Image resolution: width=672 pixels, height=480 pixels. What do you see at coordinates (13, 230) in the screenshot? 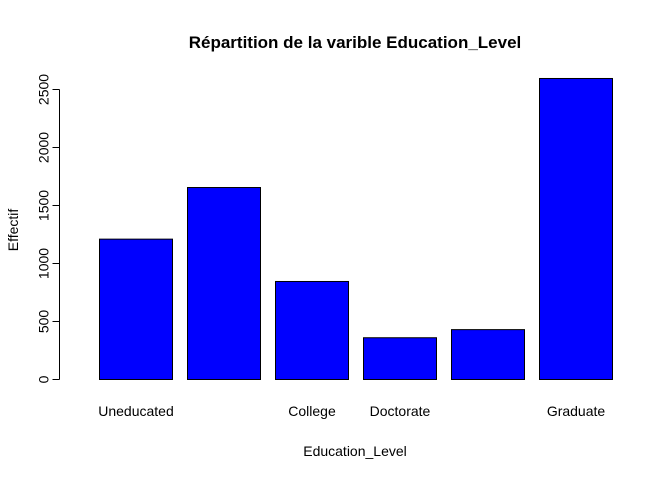
I see `y-axis-label: Effectif` at bounding box center [13, 230].